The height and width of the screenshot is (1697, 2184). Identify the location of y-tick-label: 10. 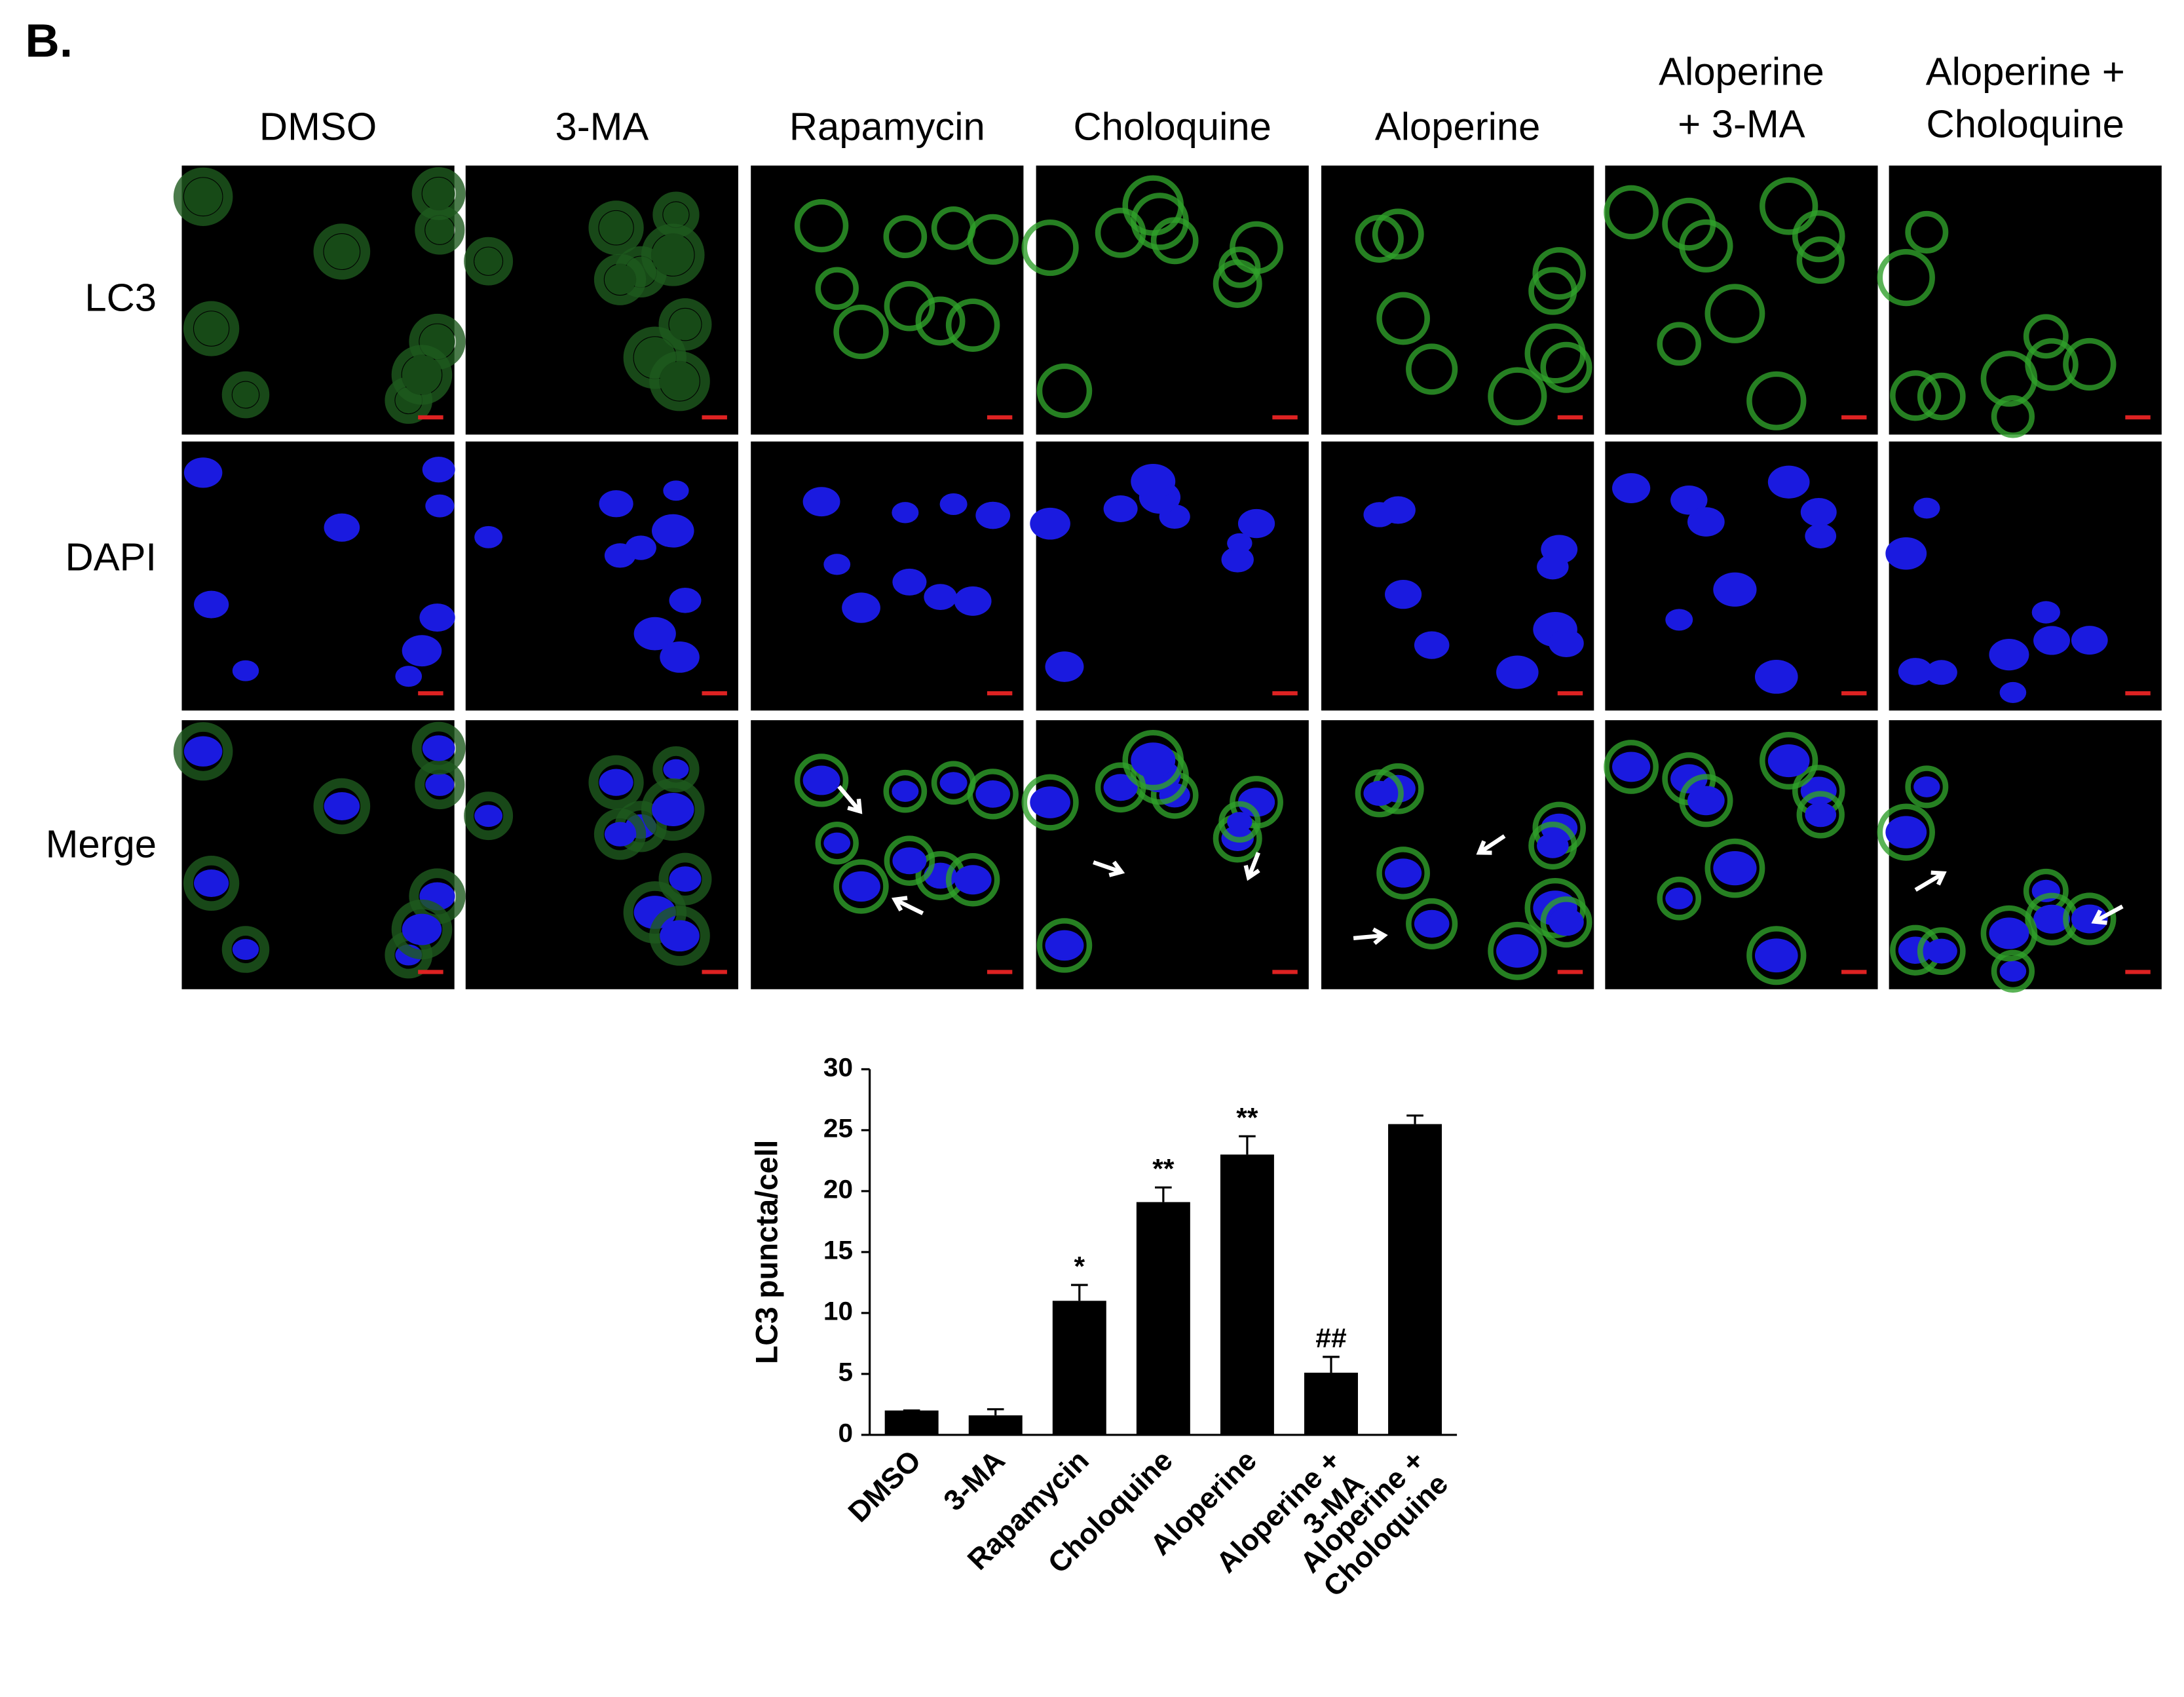
(838, 1311).